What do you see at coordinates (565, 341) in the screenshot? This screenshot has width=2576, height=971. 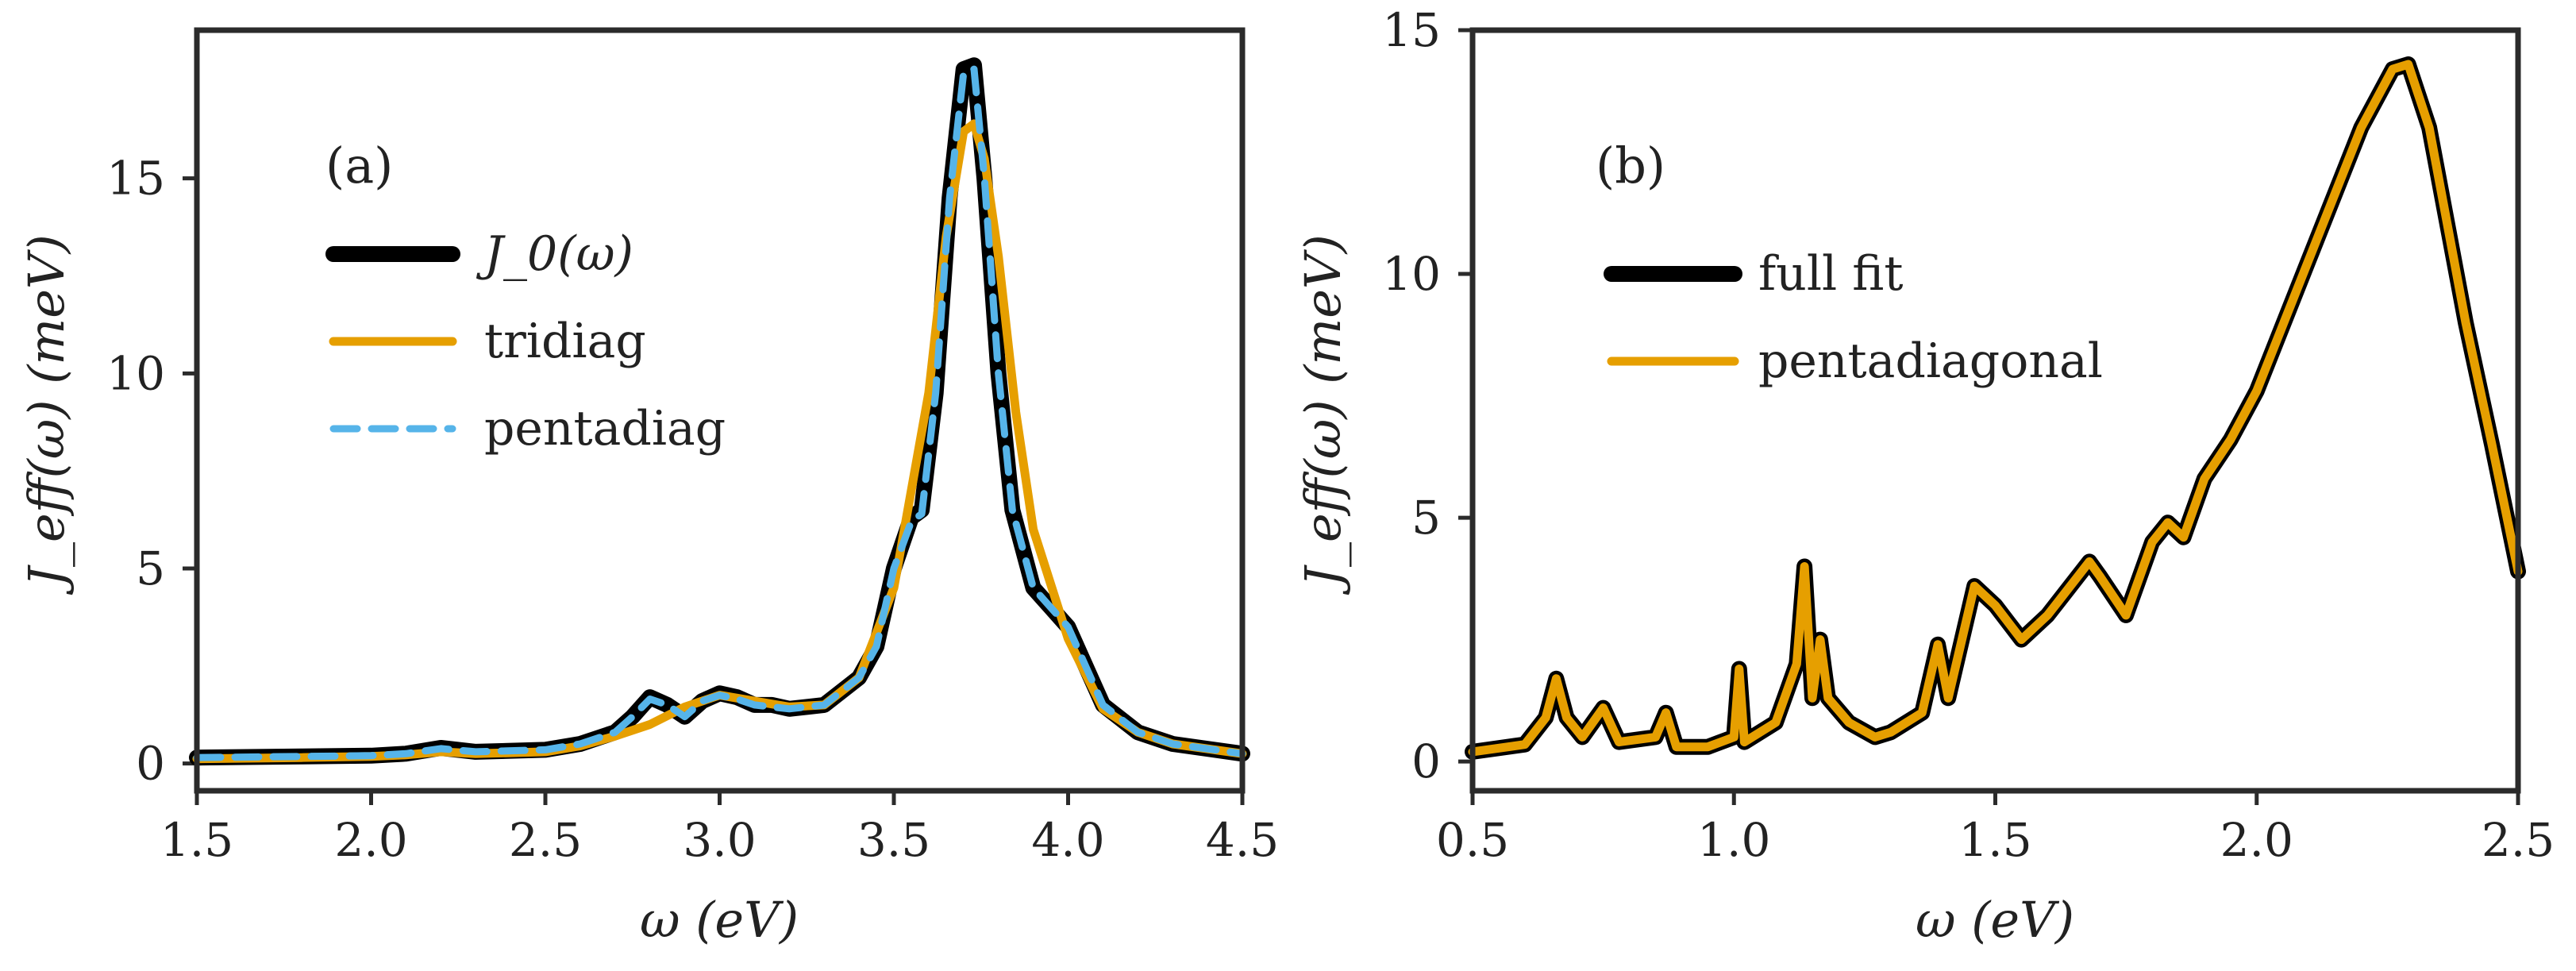 I see `legend-label: tridiag` at bounding box center [565, 341].